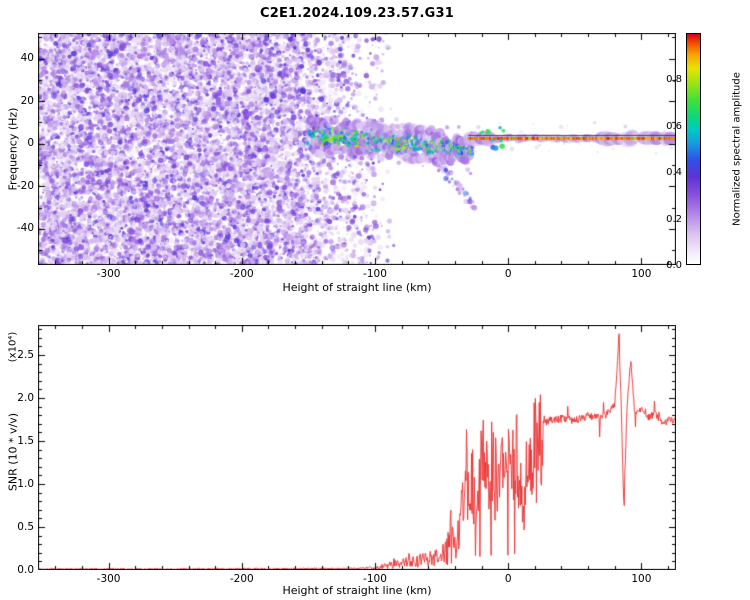 Image resolution: width=750 pixels, height=600 pixels. What do you see at coordinates (674, 80) in the screenshot?
I see `colorbar-tick-label: 0.8` at bounding box center [674, 80].